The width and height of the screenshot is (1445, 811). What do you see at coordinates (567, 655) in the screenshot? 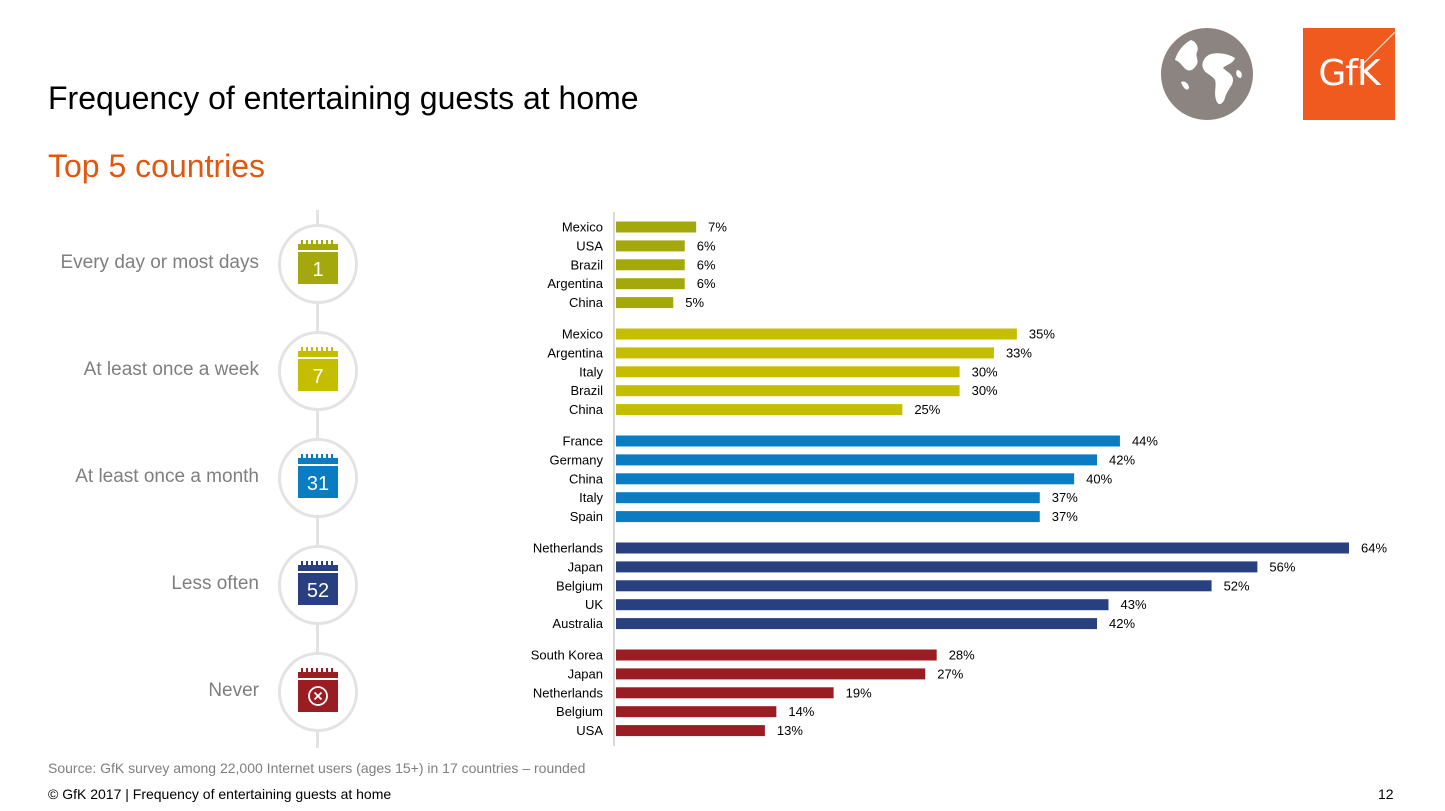
I see `country-label: South Korea` at bounding box center [567, 655].